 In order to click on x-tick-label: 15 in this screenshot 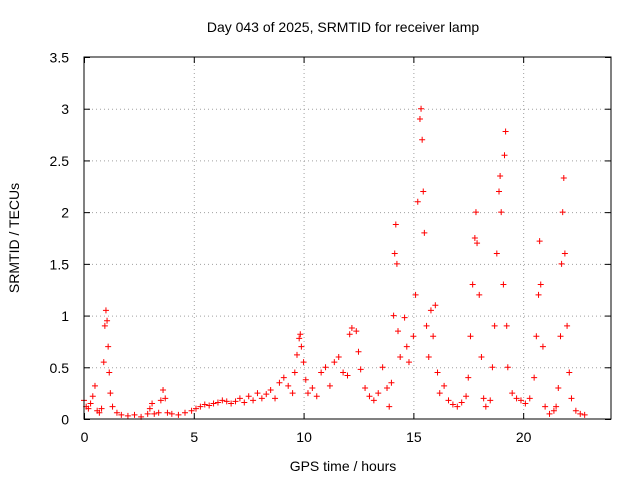, I will do `click(414, 437)`.